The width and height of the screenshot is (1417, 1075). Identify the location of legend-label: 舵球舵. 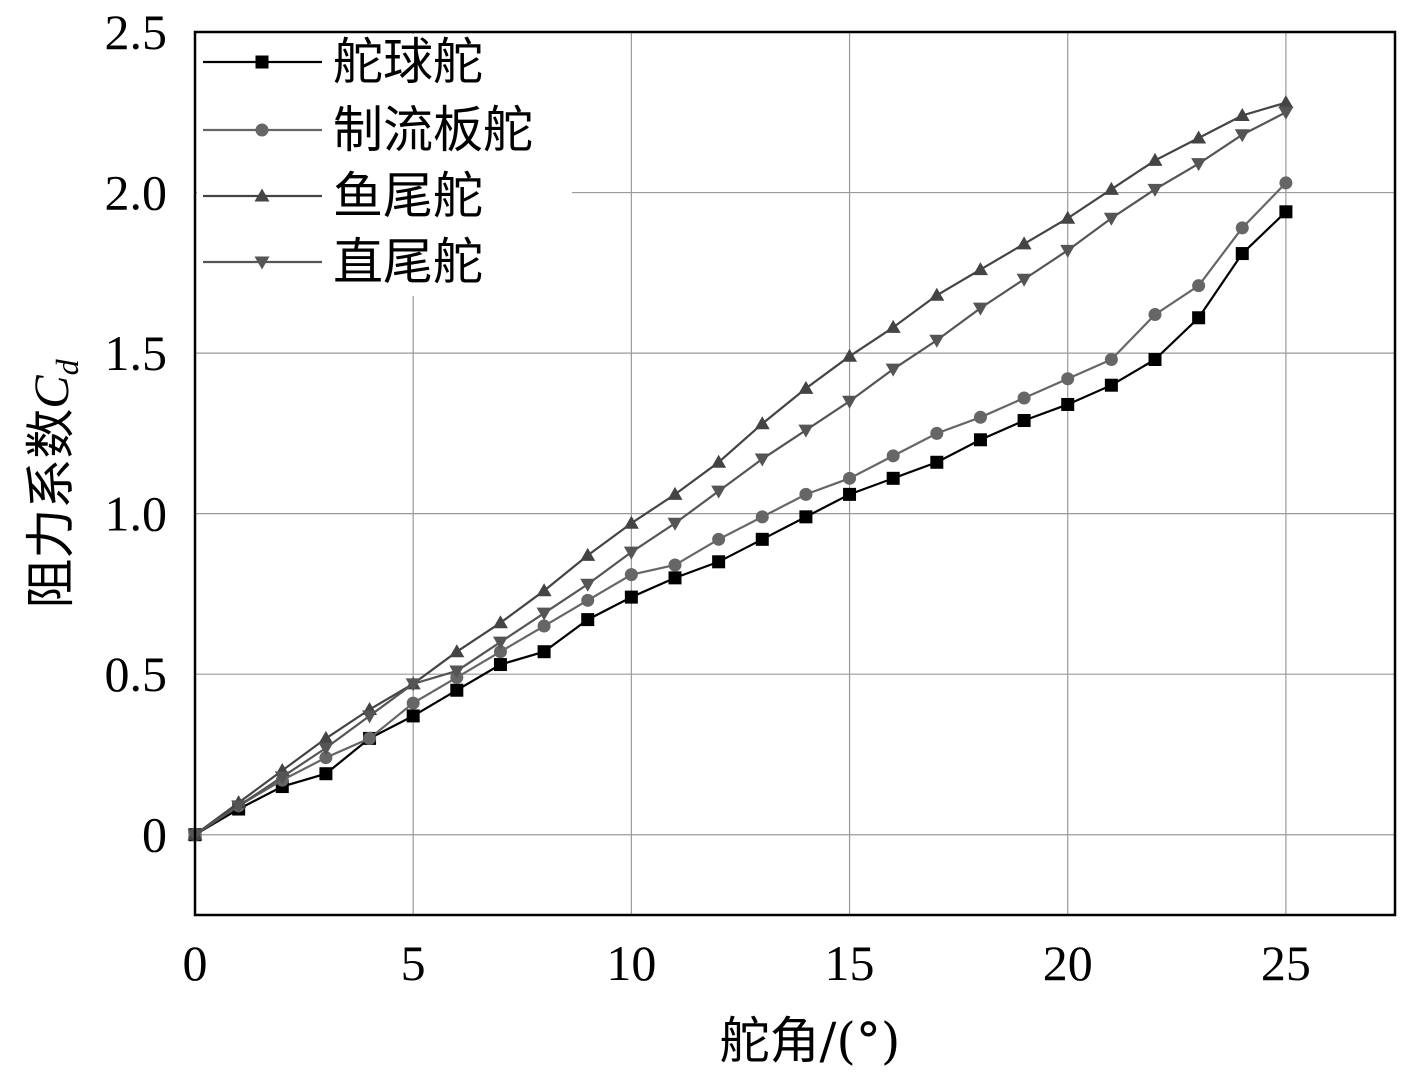
(408, 62).